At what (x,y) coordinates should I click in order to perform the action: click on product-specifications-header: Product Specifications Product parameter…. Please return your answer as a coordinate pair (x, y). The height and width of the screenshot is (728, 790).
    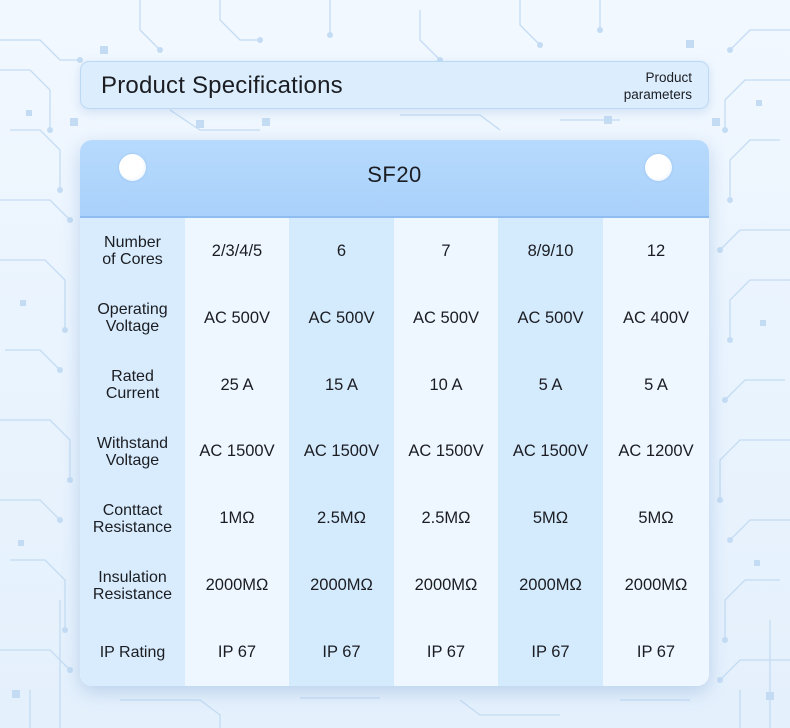
    Looking at the image, I should click on (394, 85).